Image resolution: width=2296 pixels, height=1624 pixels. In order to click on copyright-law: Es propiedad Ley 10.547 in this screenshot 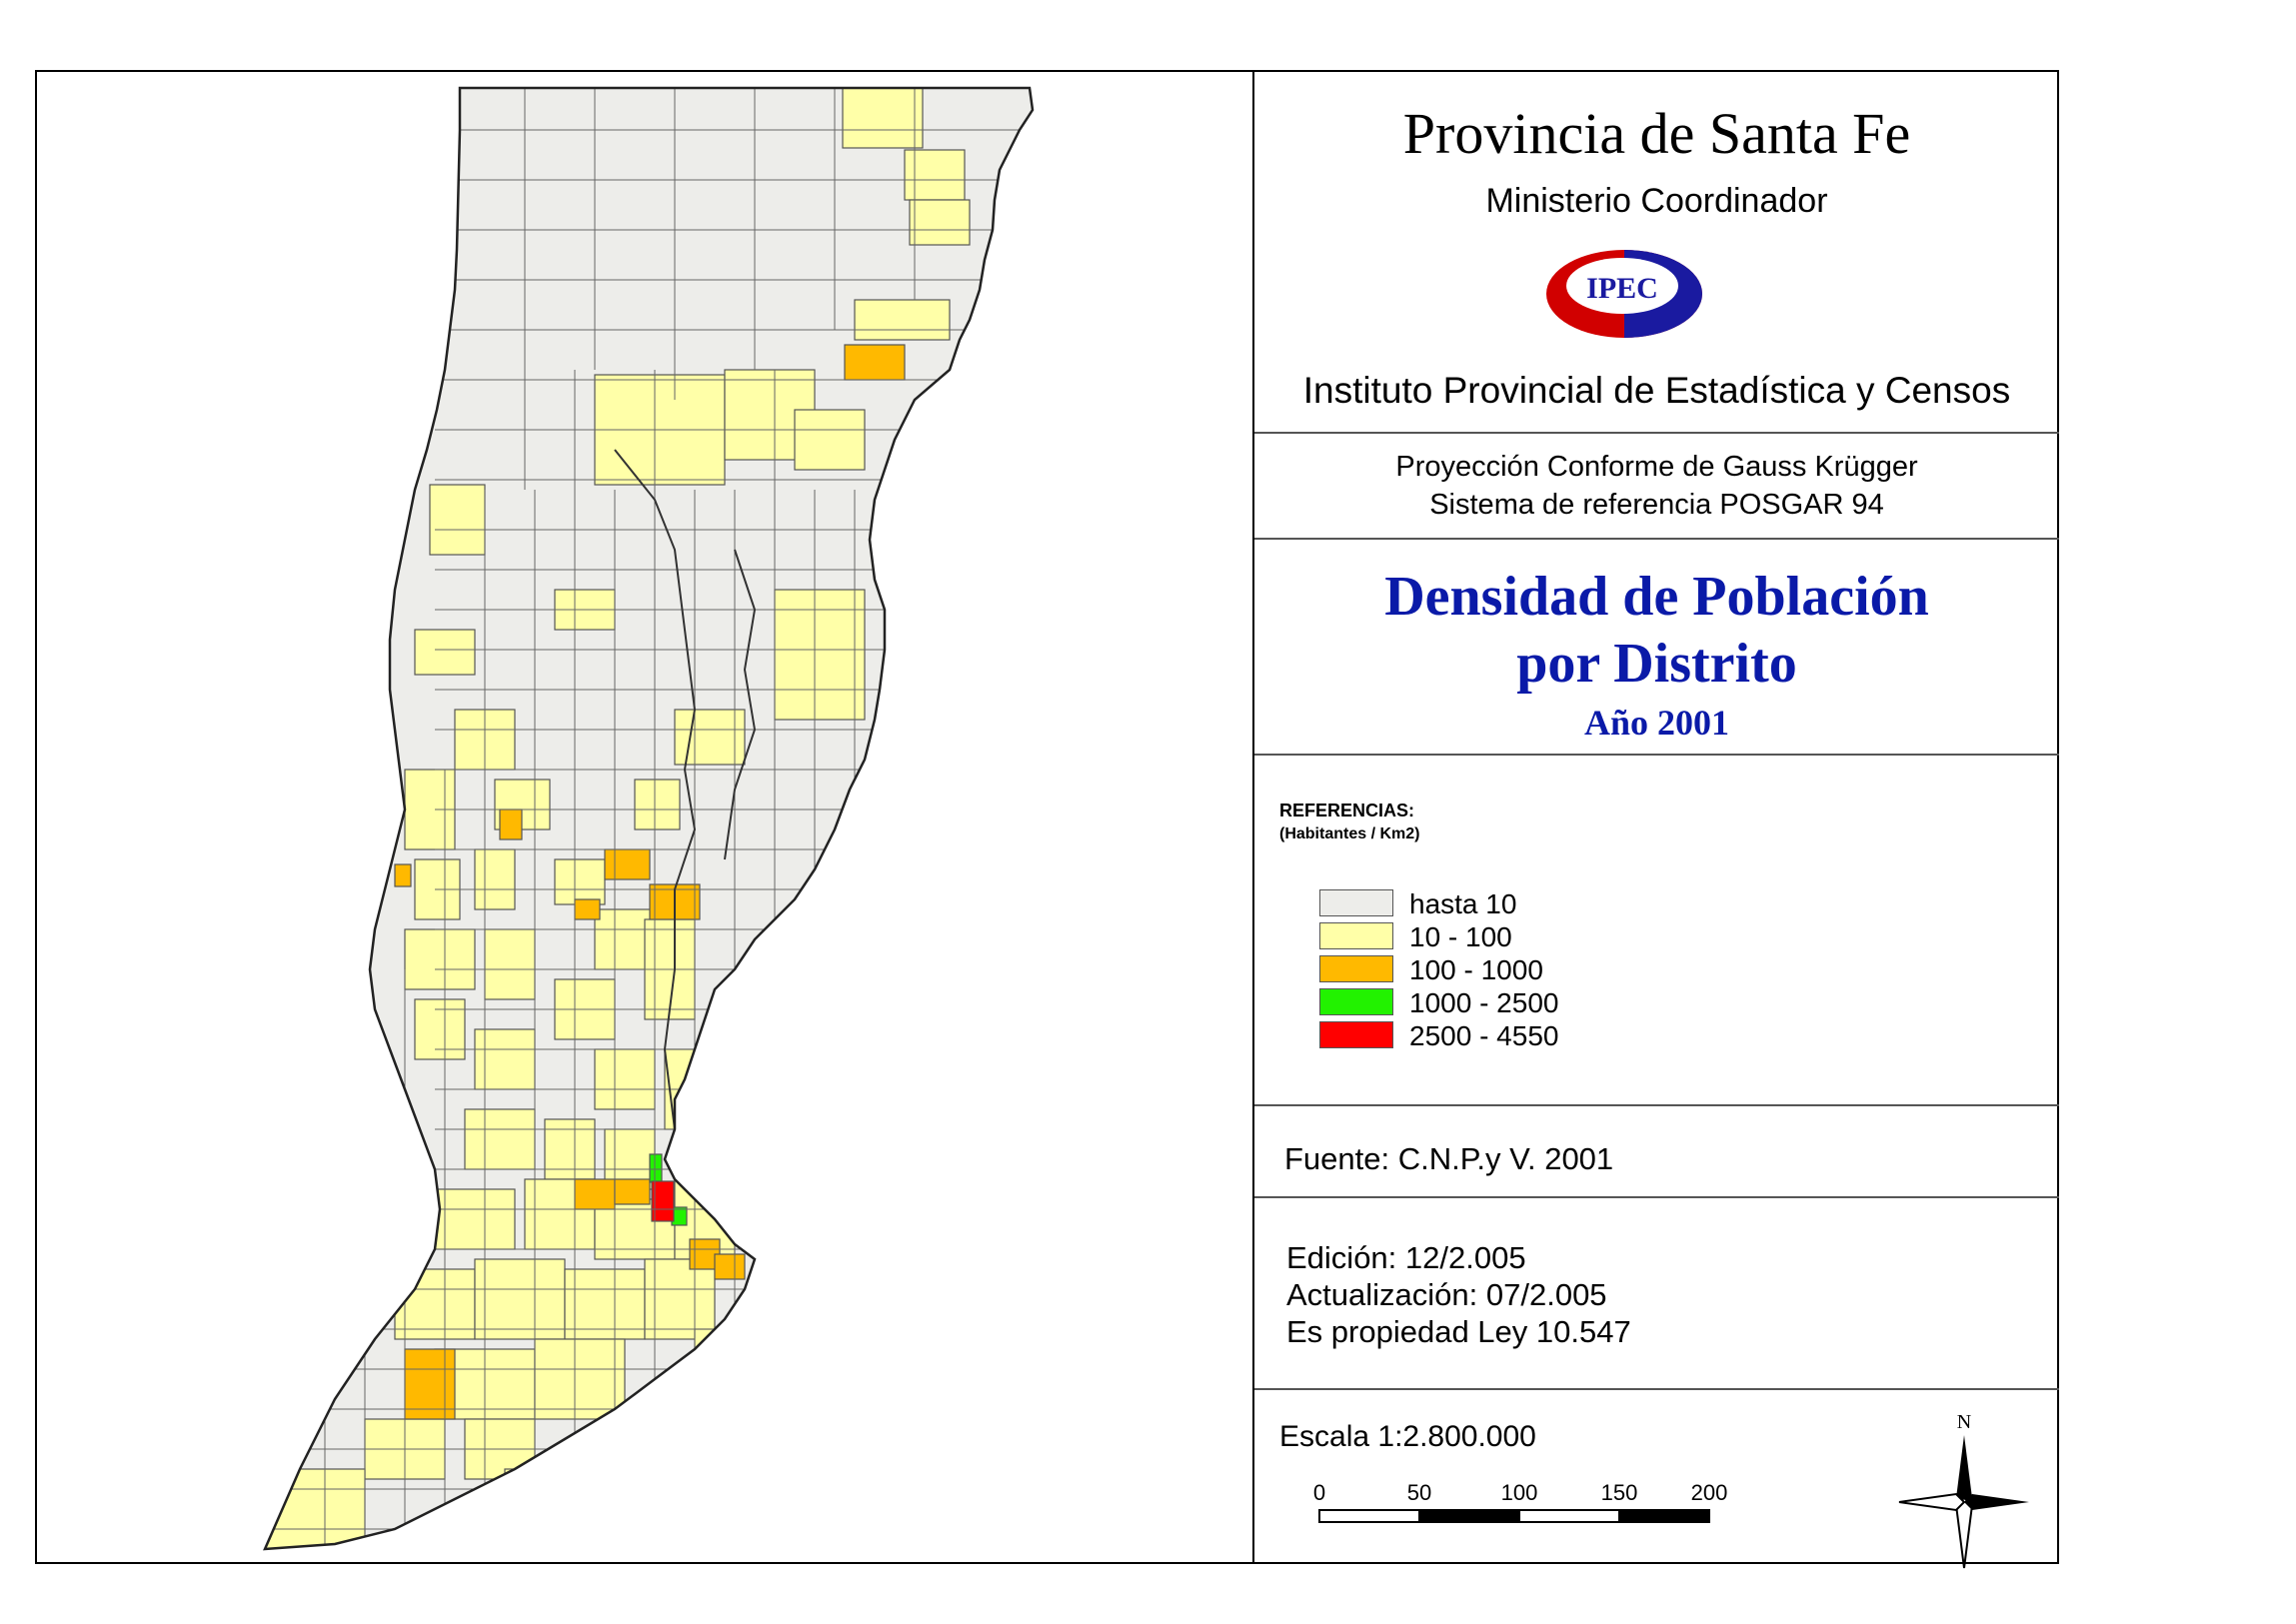, I will do `click(1459, 1331)`.